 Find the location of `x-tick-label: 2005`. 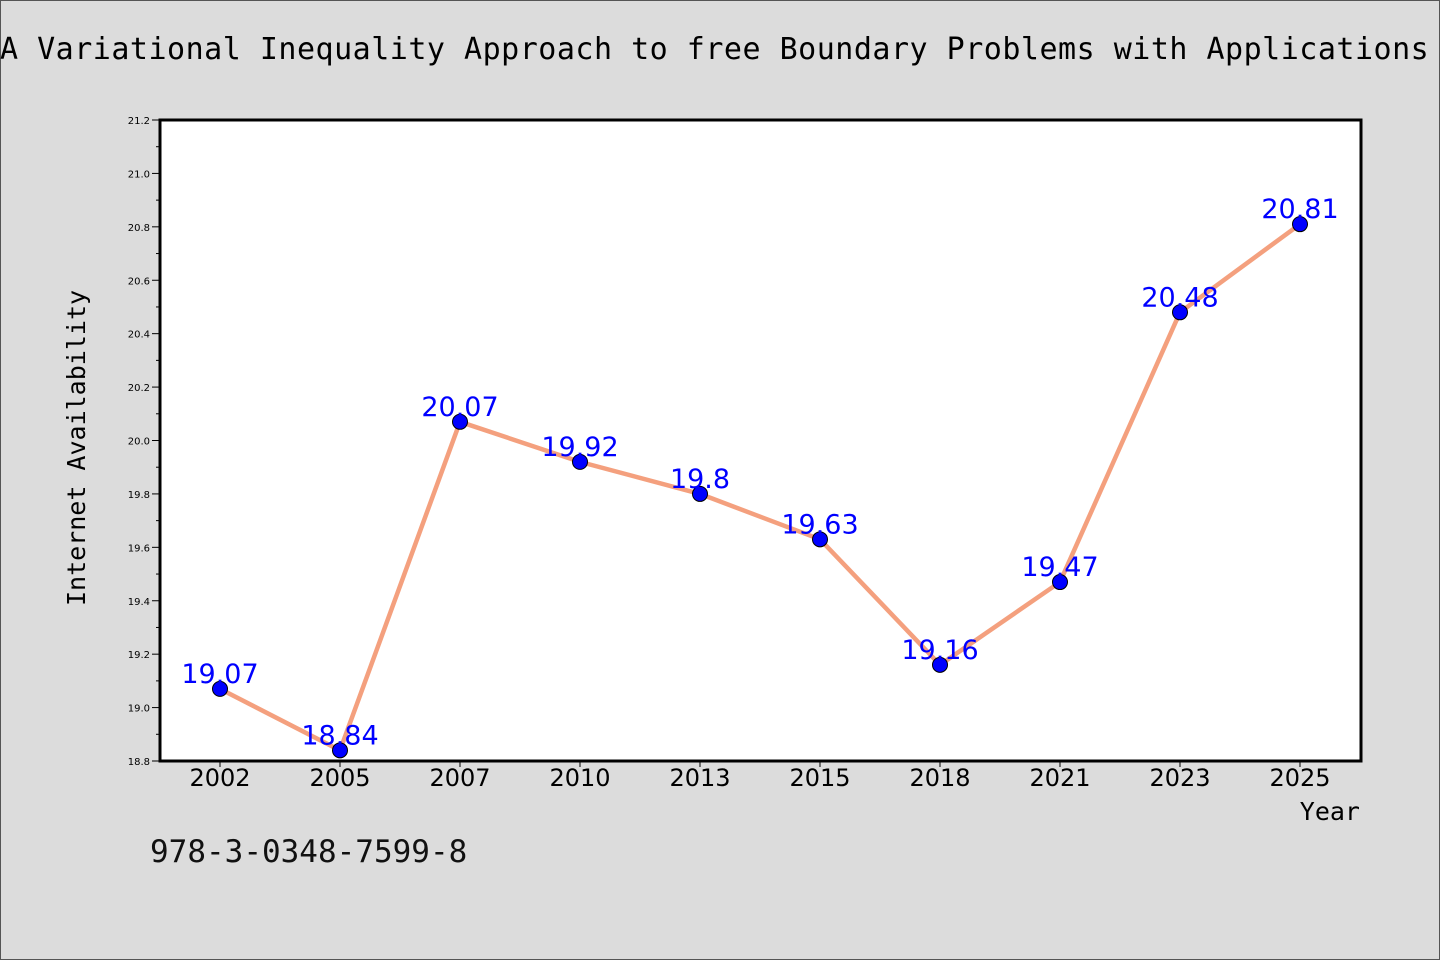

x-tick-label: 2005 is located at coordinates (339, 778).